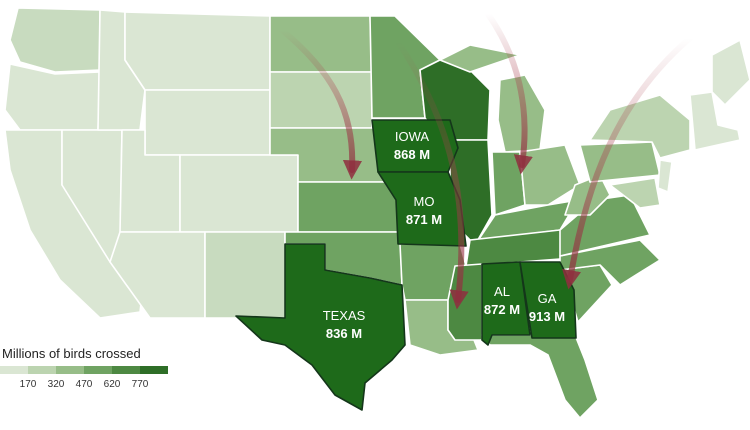 The width and height of the screenshot is (750, 430). I want to click on state-colorado, so click(239, 193).